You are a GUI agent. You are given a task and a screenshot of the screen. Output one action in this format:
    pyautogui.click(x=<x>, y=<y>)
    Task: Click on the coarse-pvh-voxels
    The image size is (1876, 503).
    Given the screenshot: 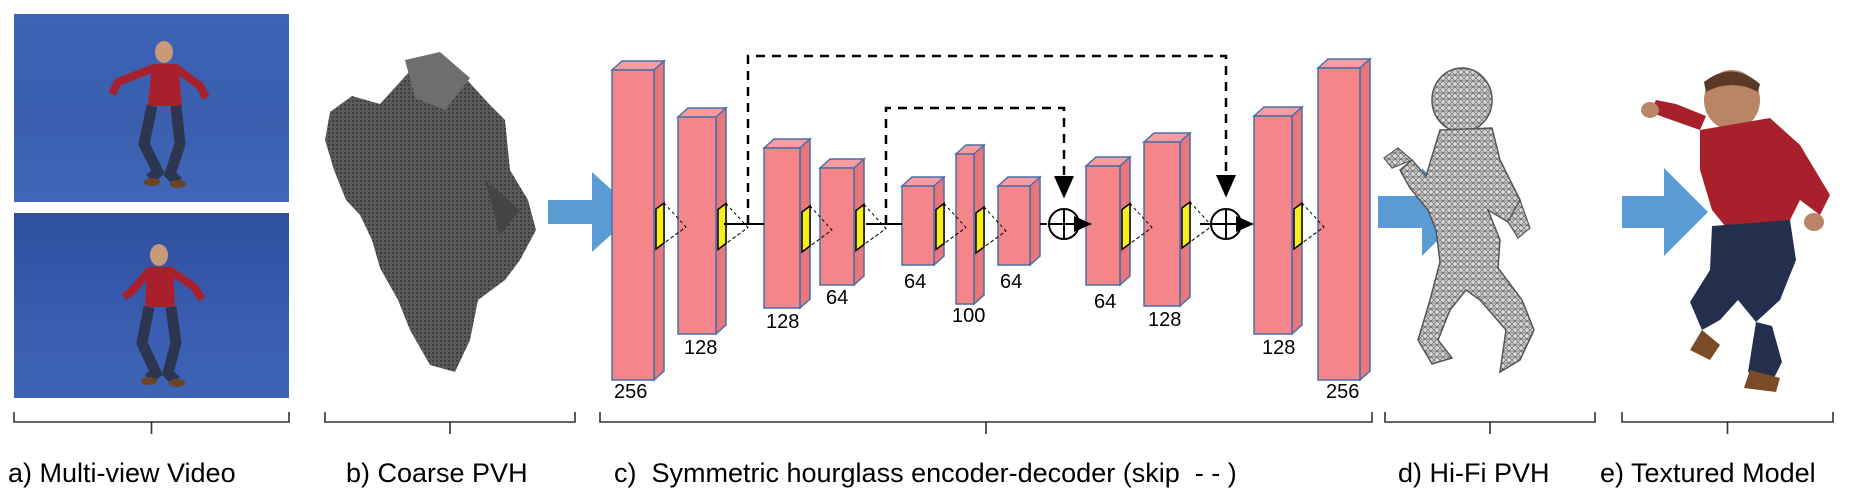 What is the action you would take?
    pyautogui.click(x=430, y=212)
    